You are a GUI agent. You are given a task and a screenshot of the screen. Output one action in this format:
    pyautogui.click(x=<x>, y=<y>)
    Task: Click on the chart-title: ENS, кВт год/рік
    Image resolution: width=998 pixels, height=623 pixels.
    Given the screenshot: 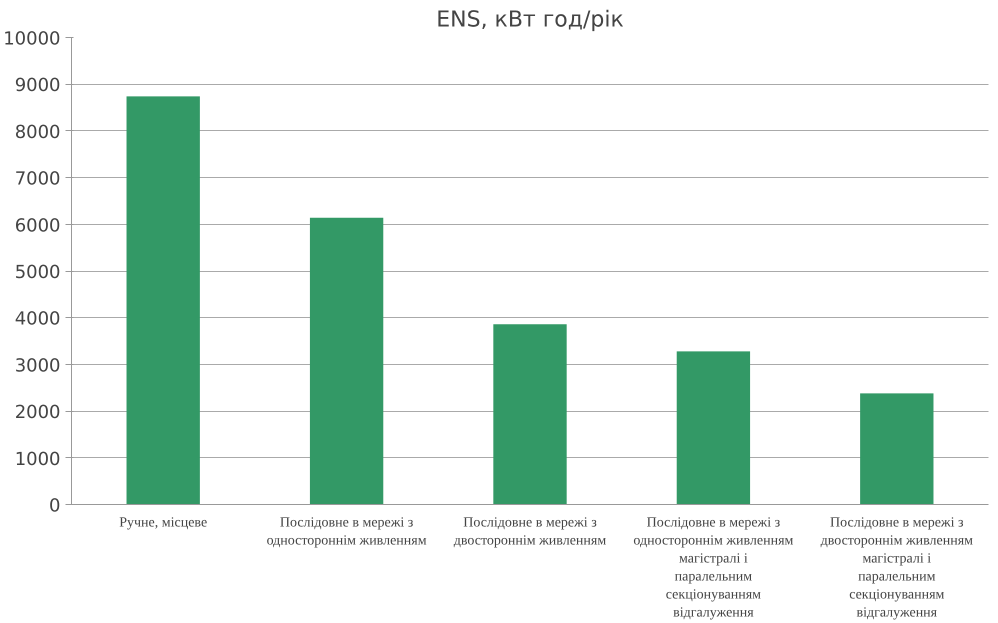 What is the action you would take?
    pyautogui.click(x=530, y=20)
    